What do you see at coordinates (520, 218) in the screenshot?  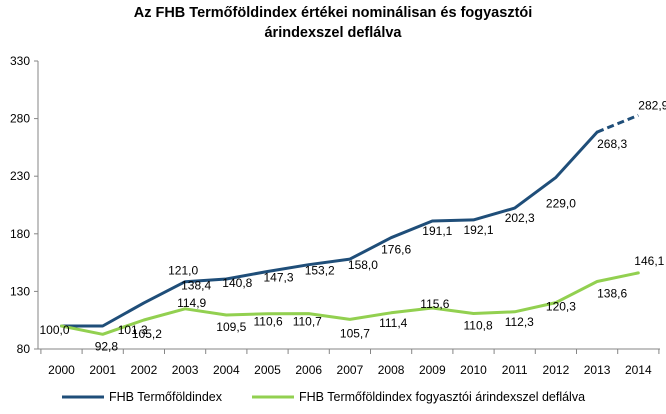 I see `data-label: 202,3` at bounding box center [520, 218].